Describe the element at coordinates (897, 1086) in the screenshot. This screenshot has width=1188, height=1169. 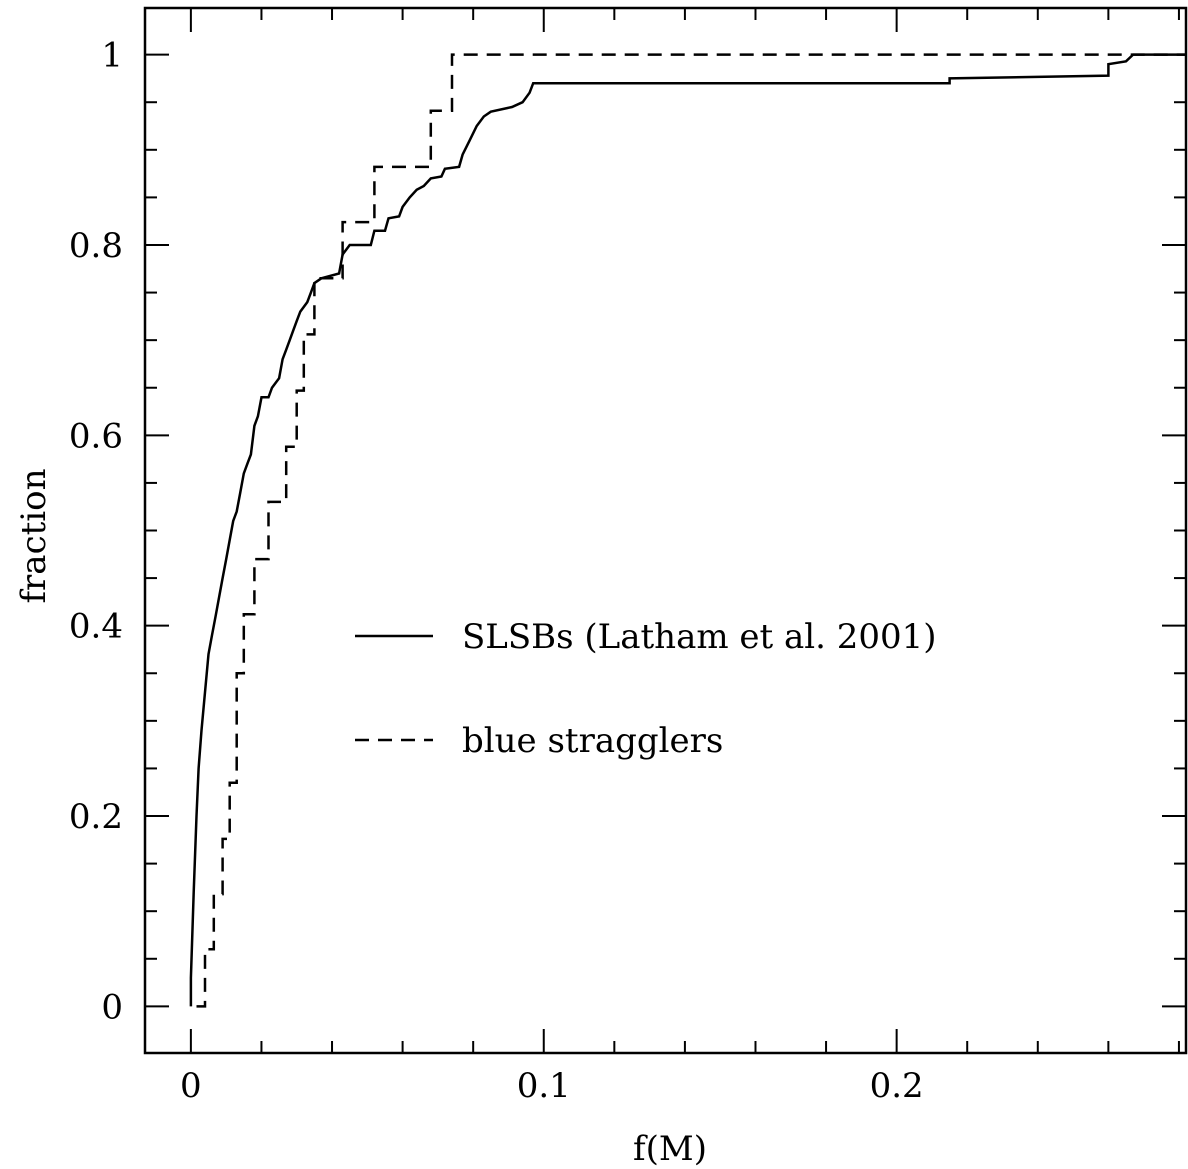
I see `x-tick-label: 0.2` at that location.